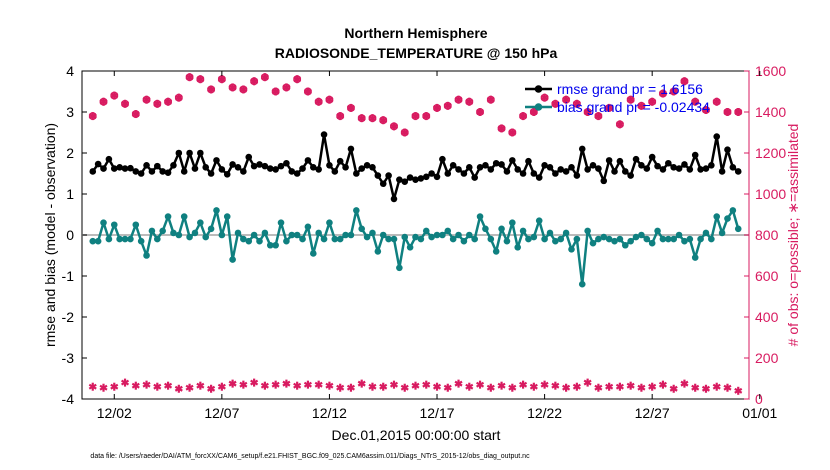 Image resolution: width=830 pixels, height=470 pixels. I want to click on x-tick-label: 01/01, so click(759, 413).